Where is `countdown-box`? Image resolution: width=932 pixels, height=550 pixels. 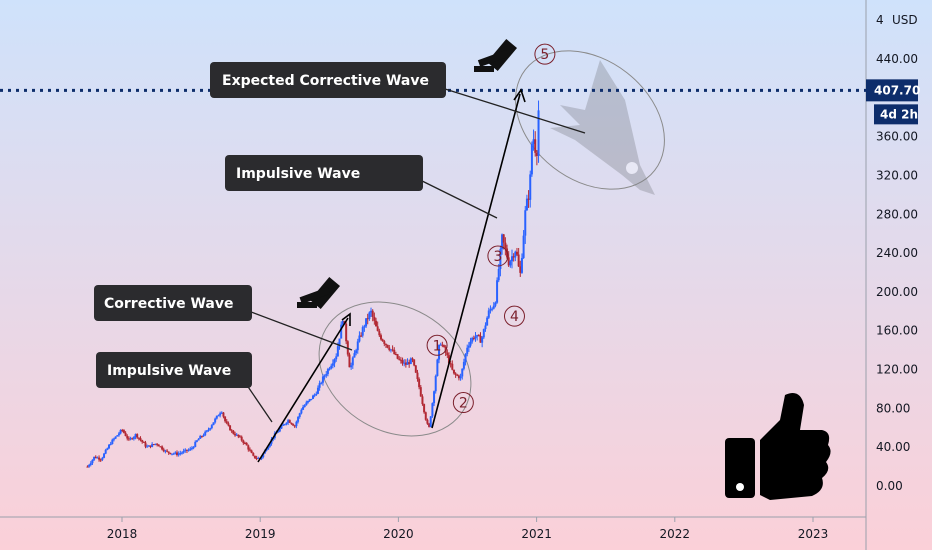
countdown-box is located at coordinates (896, 114).